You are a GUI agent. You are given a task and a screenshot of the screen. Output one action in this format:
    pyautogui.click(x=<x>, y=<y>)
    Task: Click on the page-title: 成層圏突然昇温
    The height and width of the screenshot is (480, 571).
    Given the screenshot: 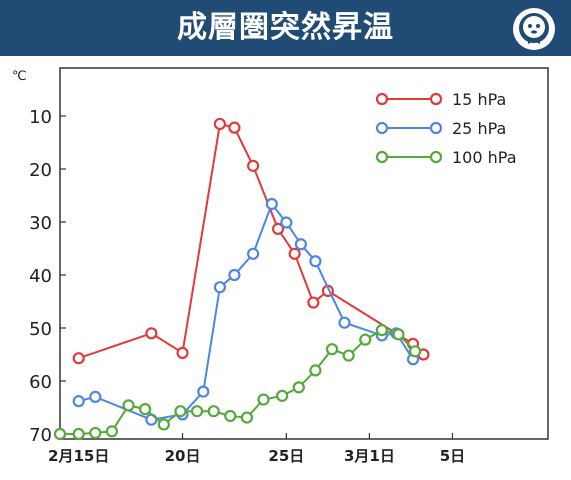 What is the action you would take?
    pyautogui.click(x=285, y=27)
    